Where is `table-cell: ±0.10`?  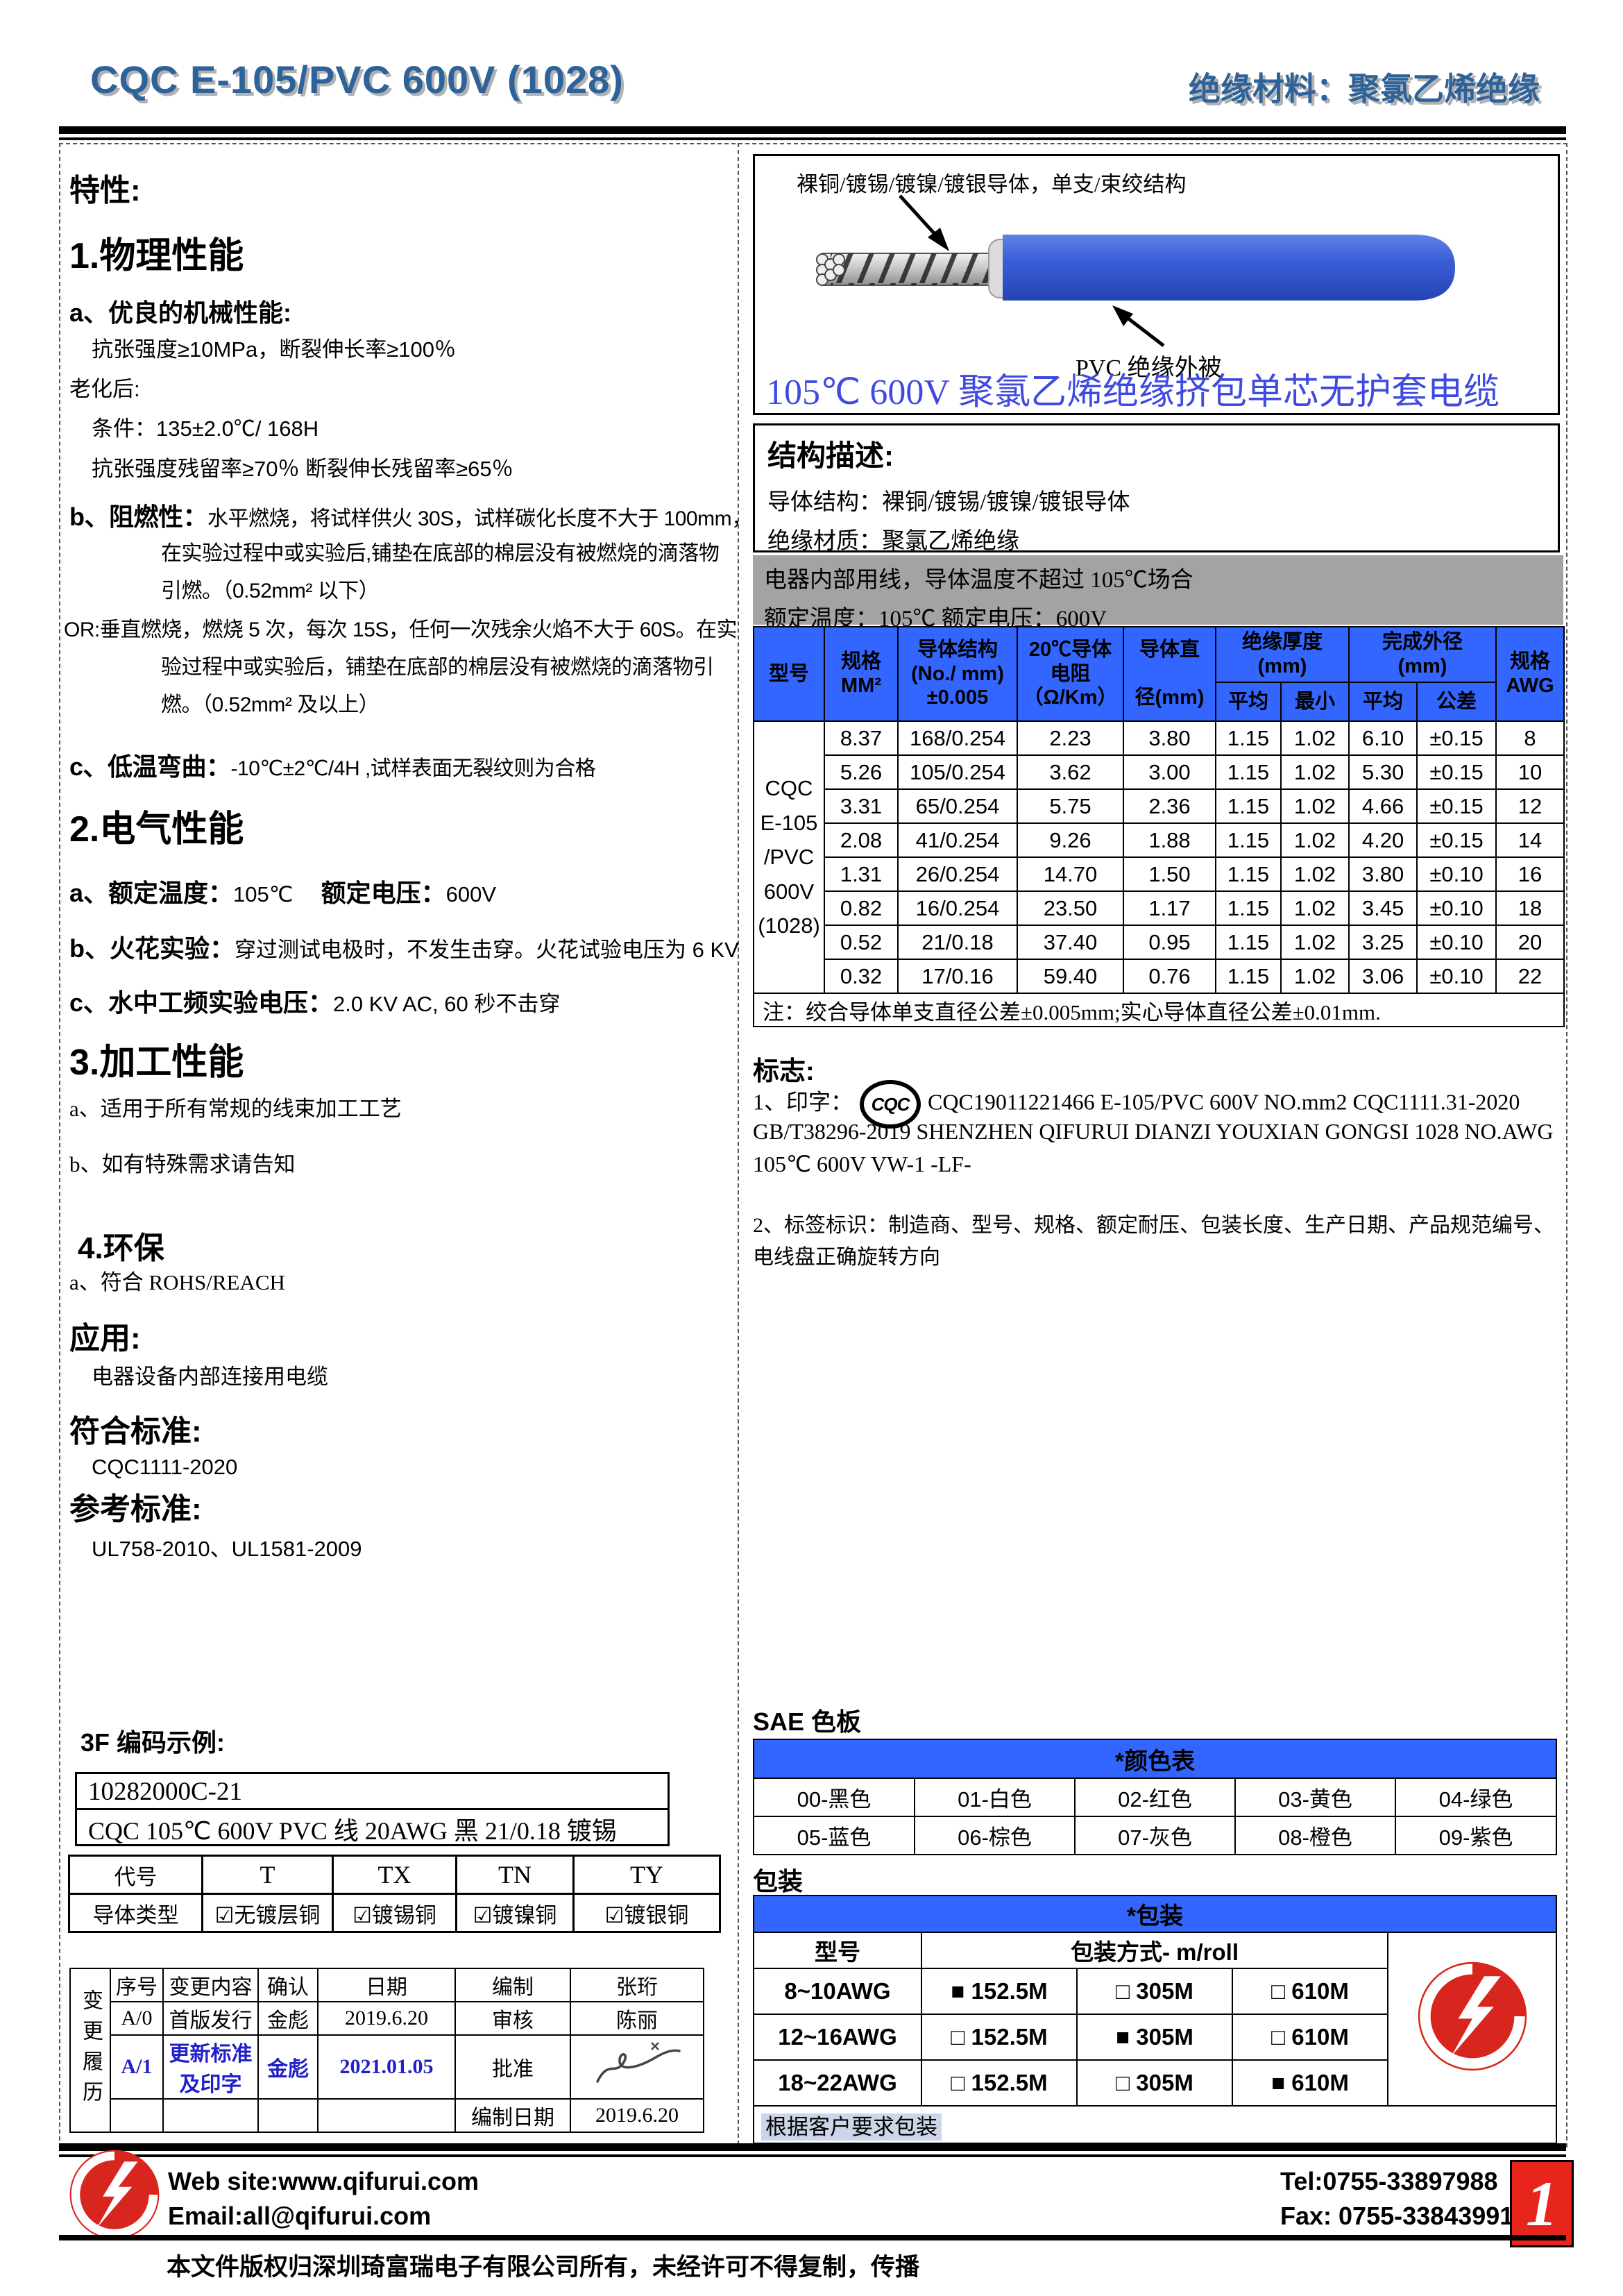 table-cell: ±0.10 is located at coordinates (1456, 874).